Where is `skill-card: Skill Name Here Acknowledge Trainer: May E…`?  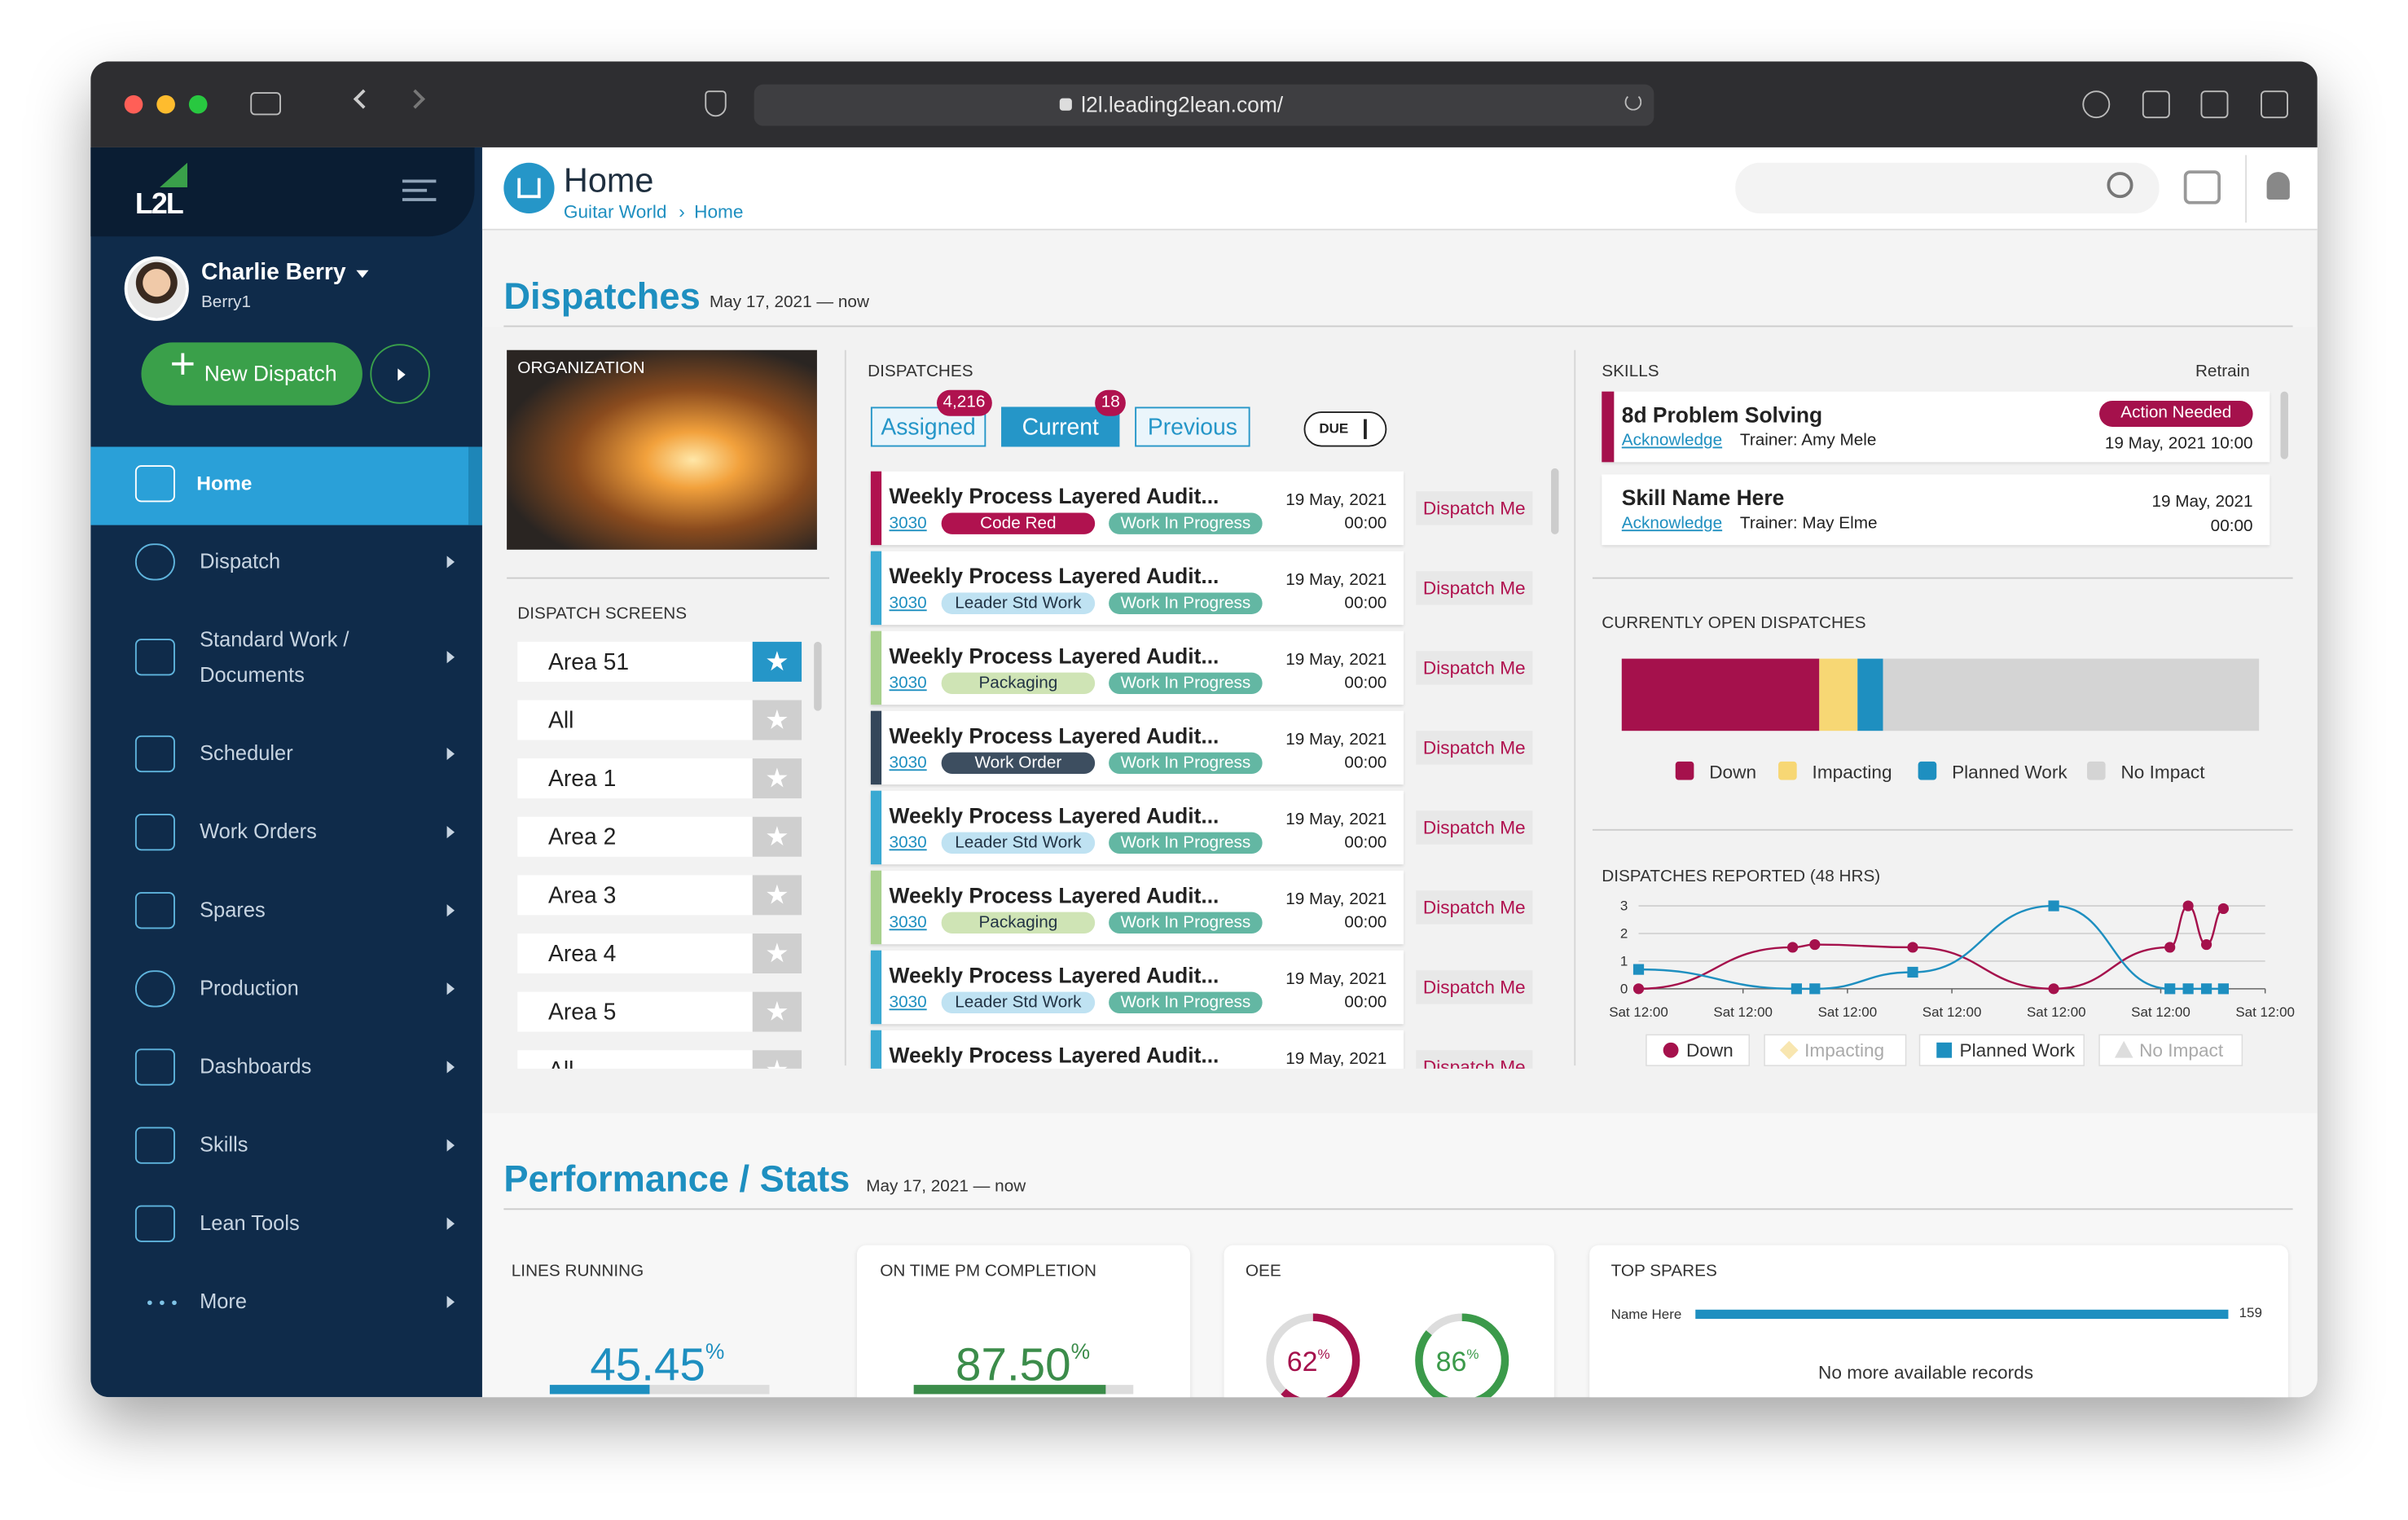 skill-card: Skill Name Here Acknowledge Trainer: May E… is located at coordinates (1936, 510).